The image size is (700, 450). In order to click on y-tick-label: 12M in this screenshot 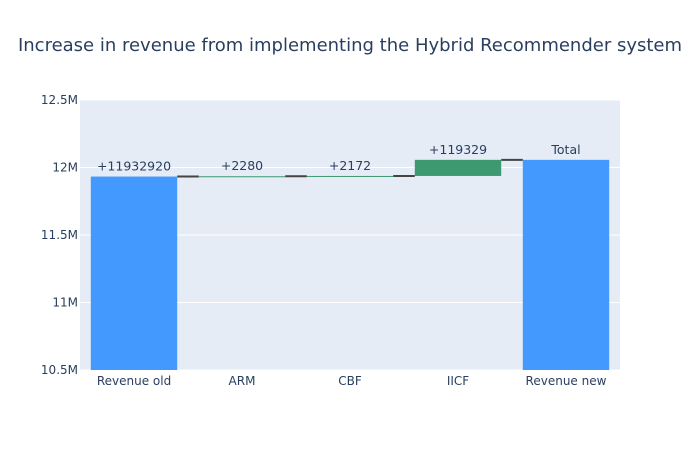, I will do `click(65, 168)`.